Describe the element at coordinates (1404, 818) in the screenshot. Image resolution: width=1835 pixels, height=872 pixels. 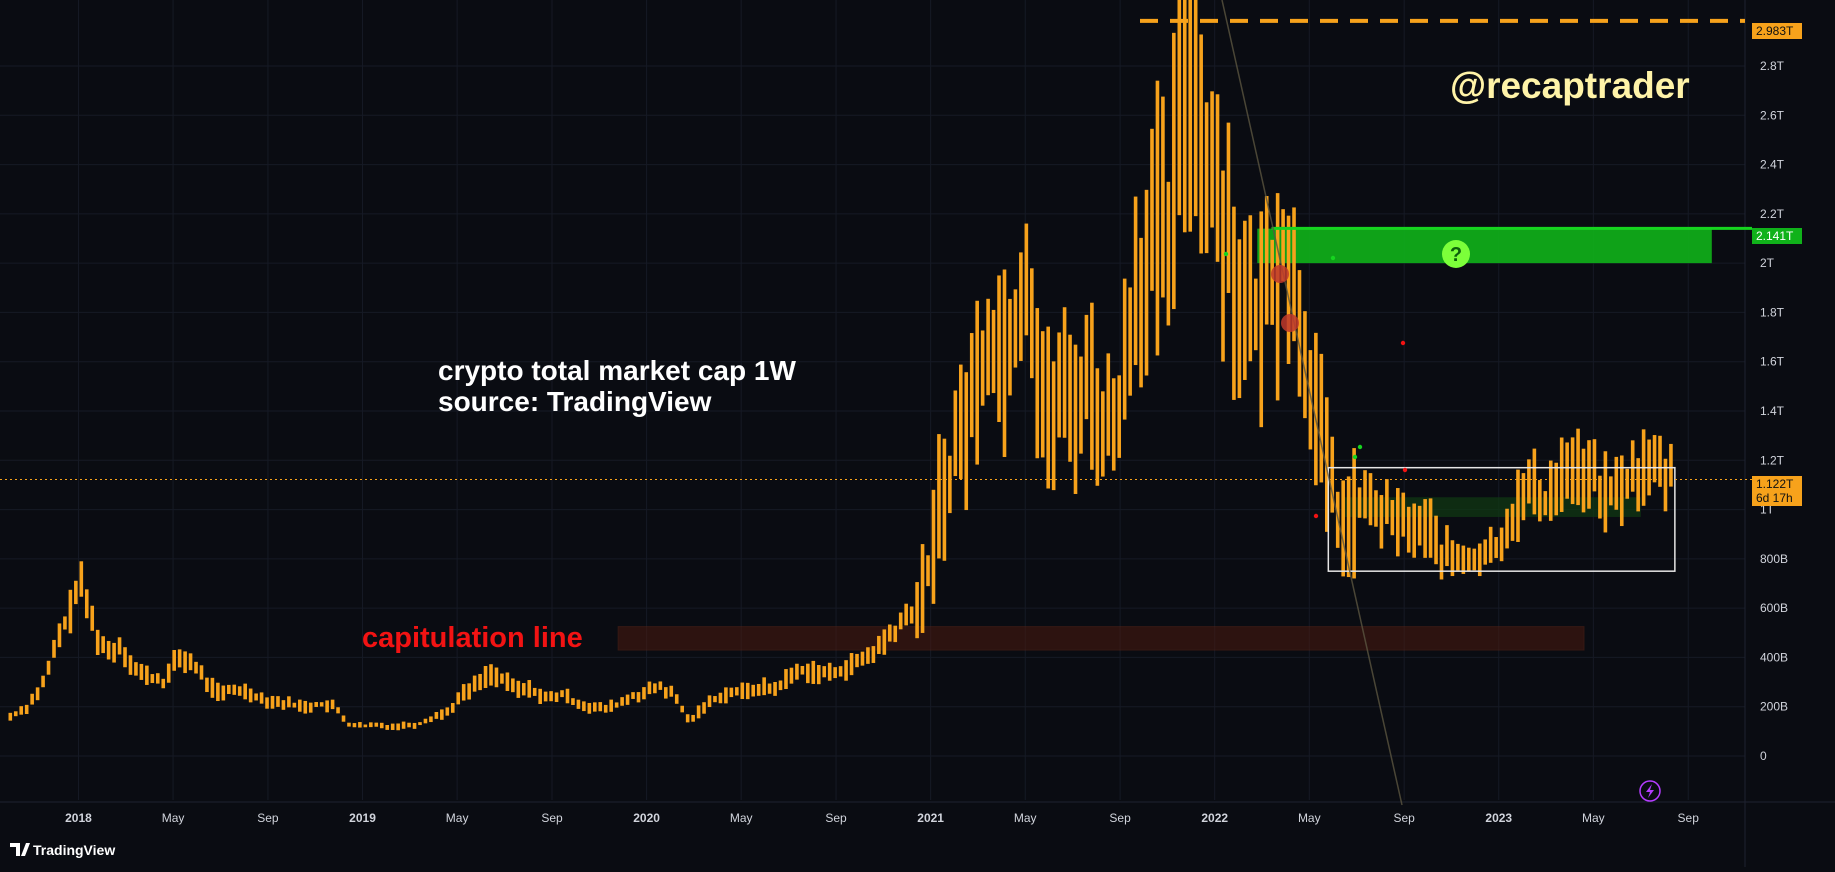
I see `x-tick-label: Sep` at that location.